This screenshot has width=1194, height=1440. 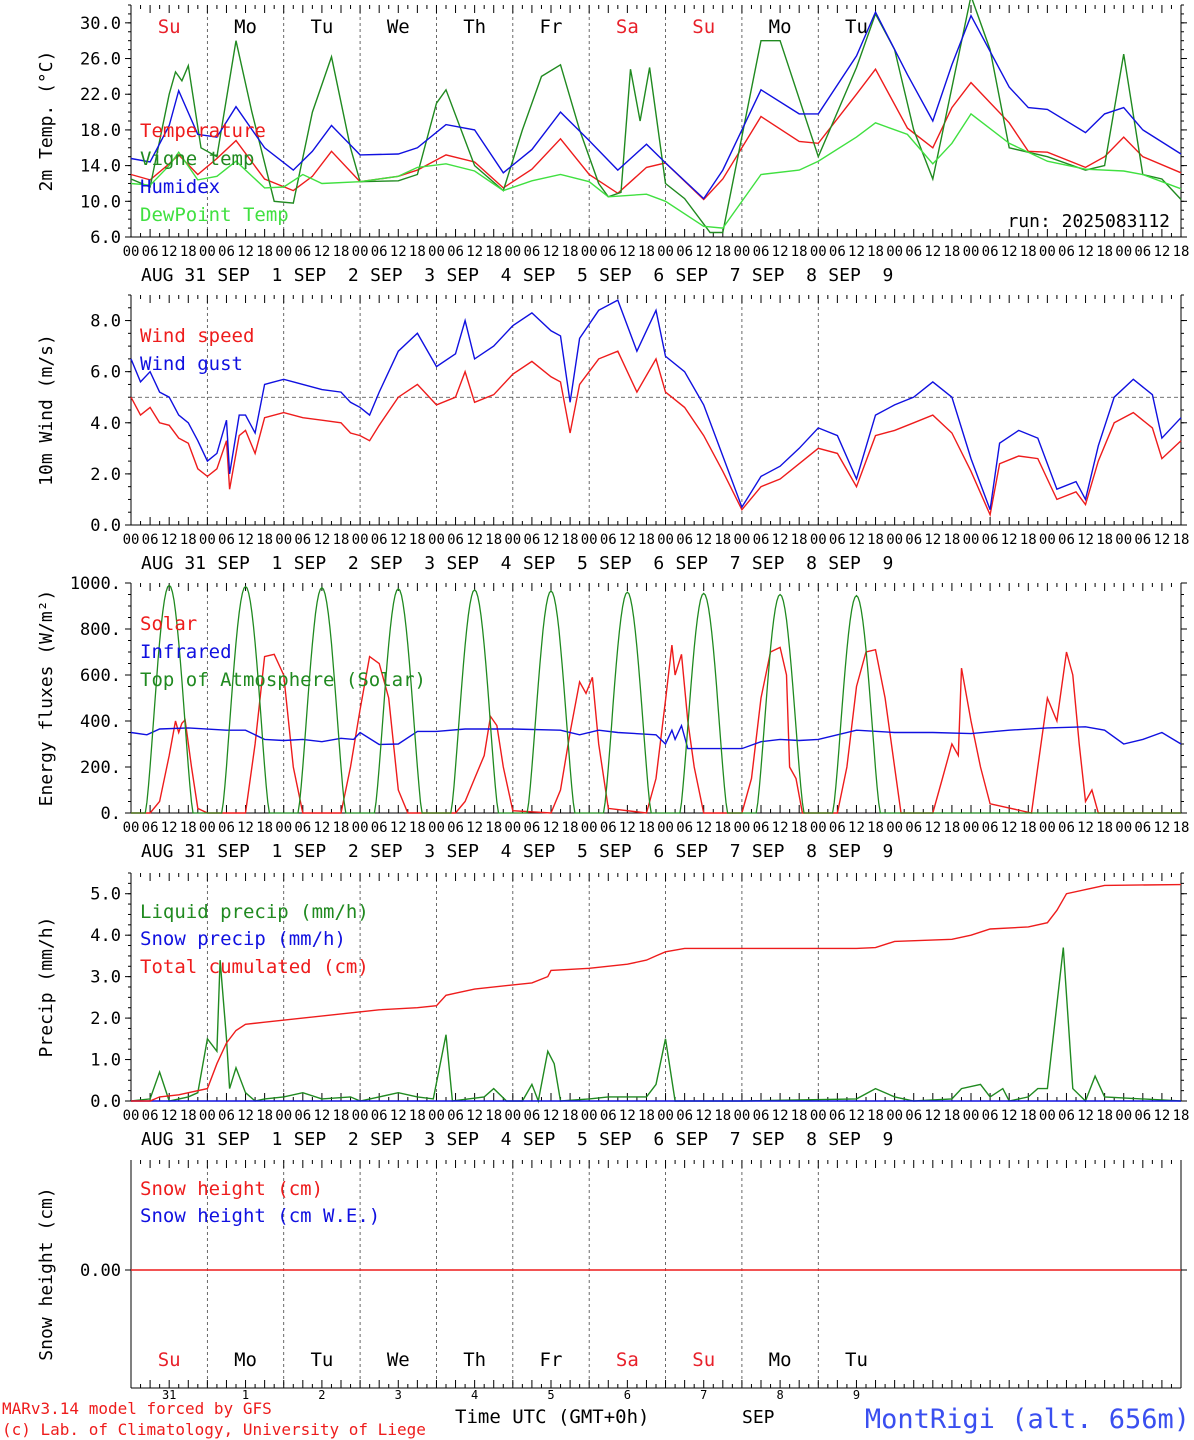 What do you see at coordinates (105, 895) in the screenshot?
I see `y-tick-label: 5.0` at bounding box center [105, 895].